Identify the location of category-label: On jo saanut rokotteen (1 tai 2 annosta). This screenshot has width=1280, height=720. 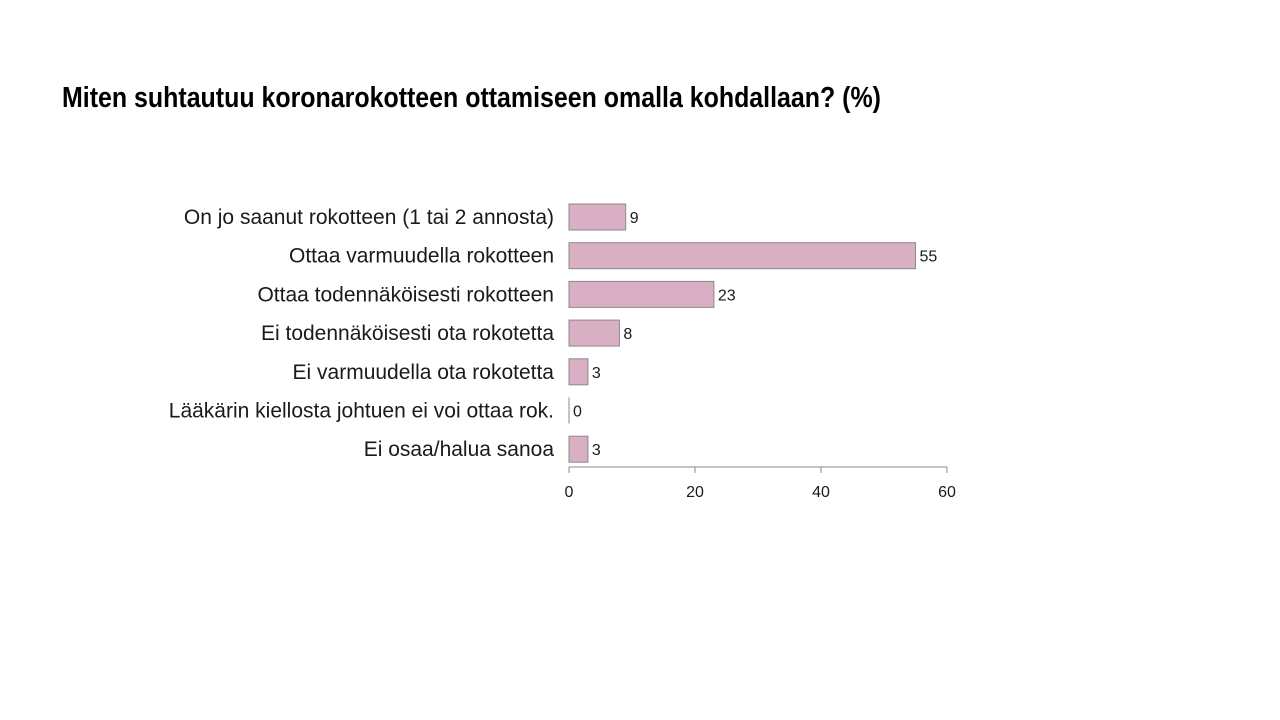
(369, 217).